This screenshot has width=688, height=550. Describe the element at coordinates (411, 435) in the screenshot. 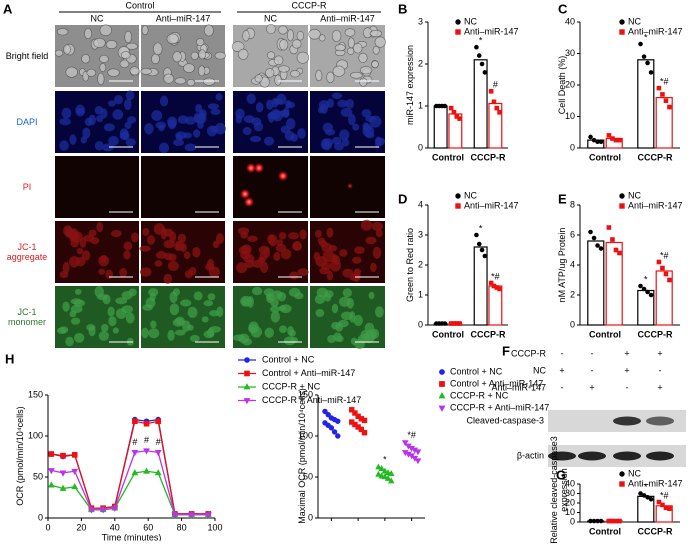

I see `annotation: *#` at that location.